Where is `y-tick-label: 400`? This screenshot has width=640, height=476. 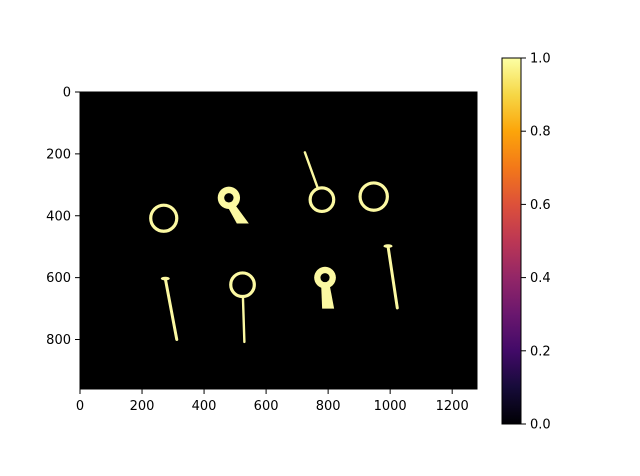
y-tick-label: 400 is located at coordinates (58, 216).